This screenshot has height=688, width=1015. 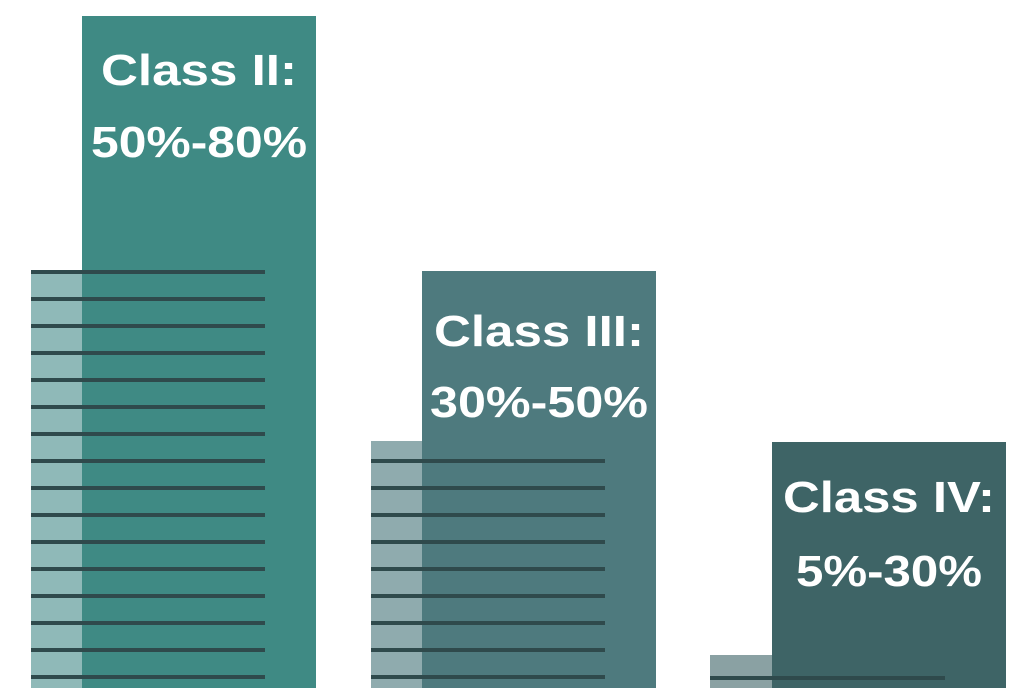 I want to click on class-title: Class II:, so click(x=199, y=70).